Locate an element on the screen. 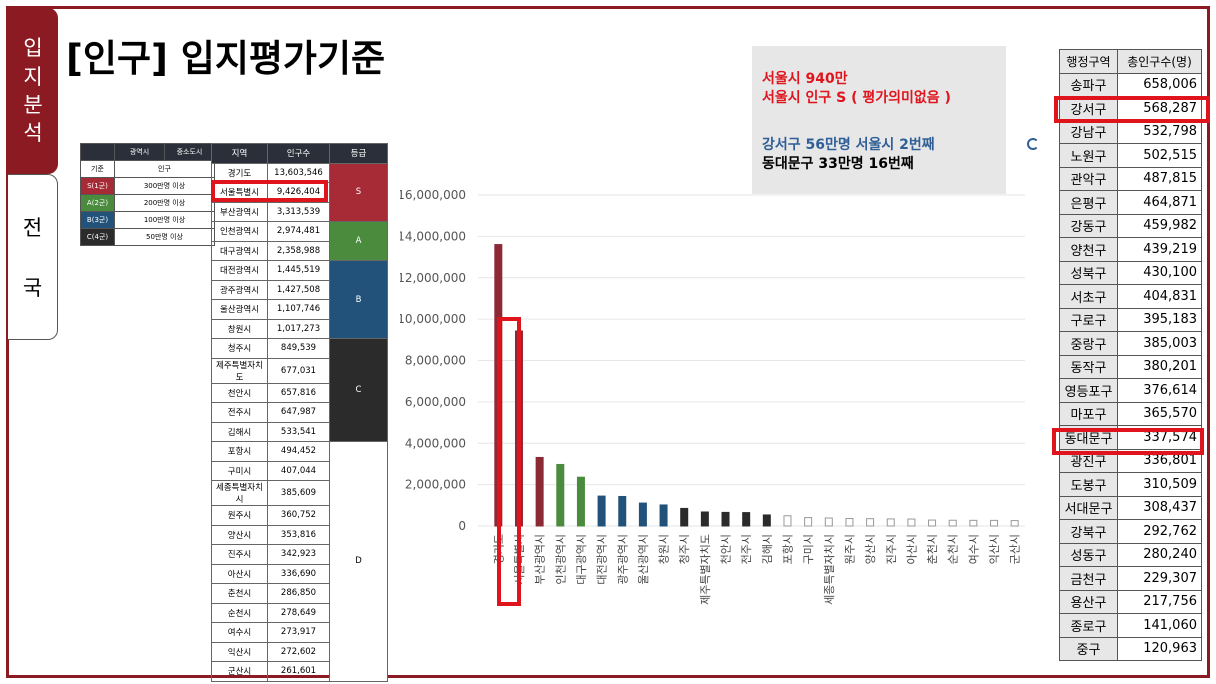 This screenshot has height=684, width=1216. table-row: 서대문구 308,437 is located at coordinates (1130, 507).